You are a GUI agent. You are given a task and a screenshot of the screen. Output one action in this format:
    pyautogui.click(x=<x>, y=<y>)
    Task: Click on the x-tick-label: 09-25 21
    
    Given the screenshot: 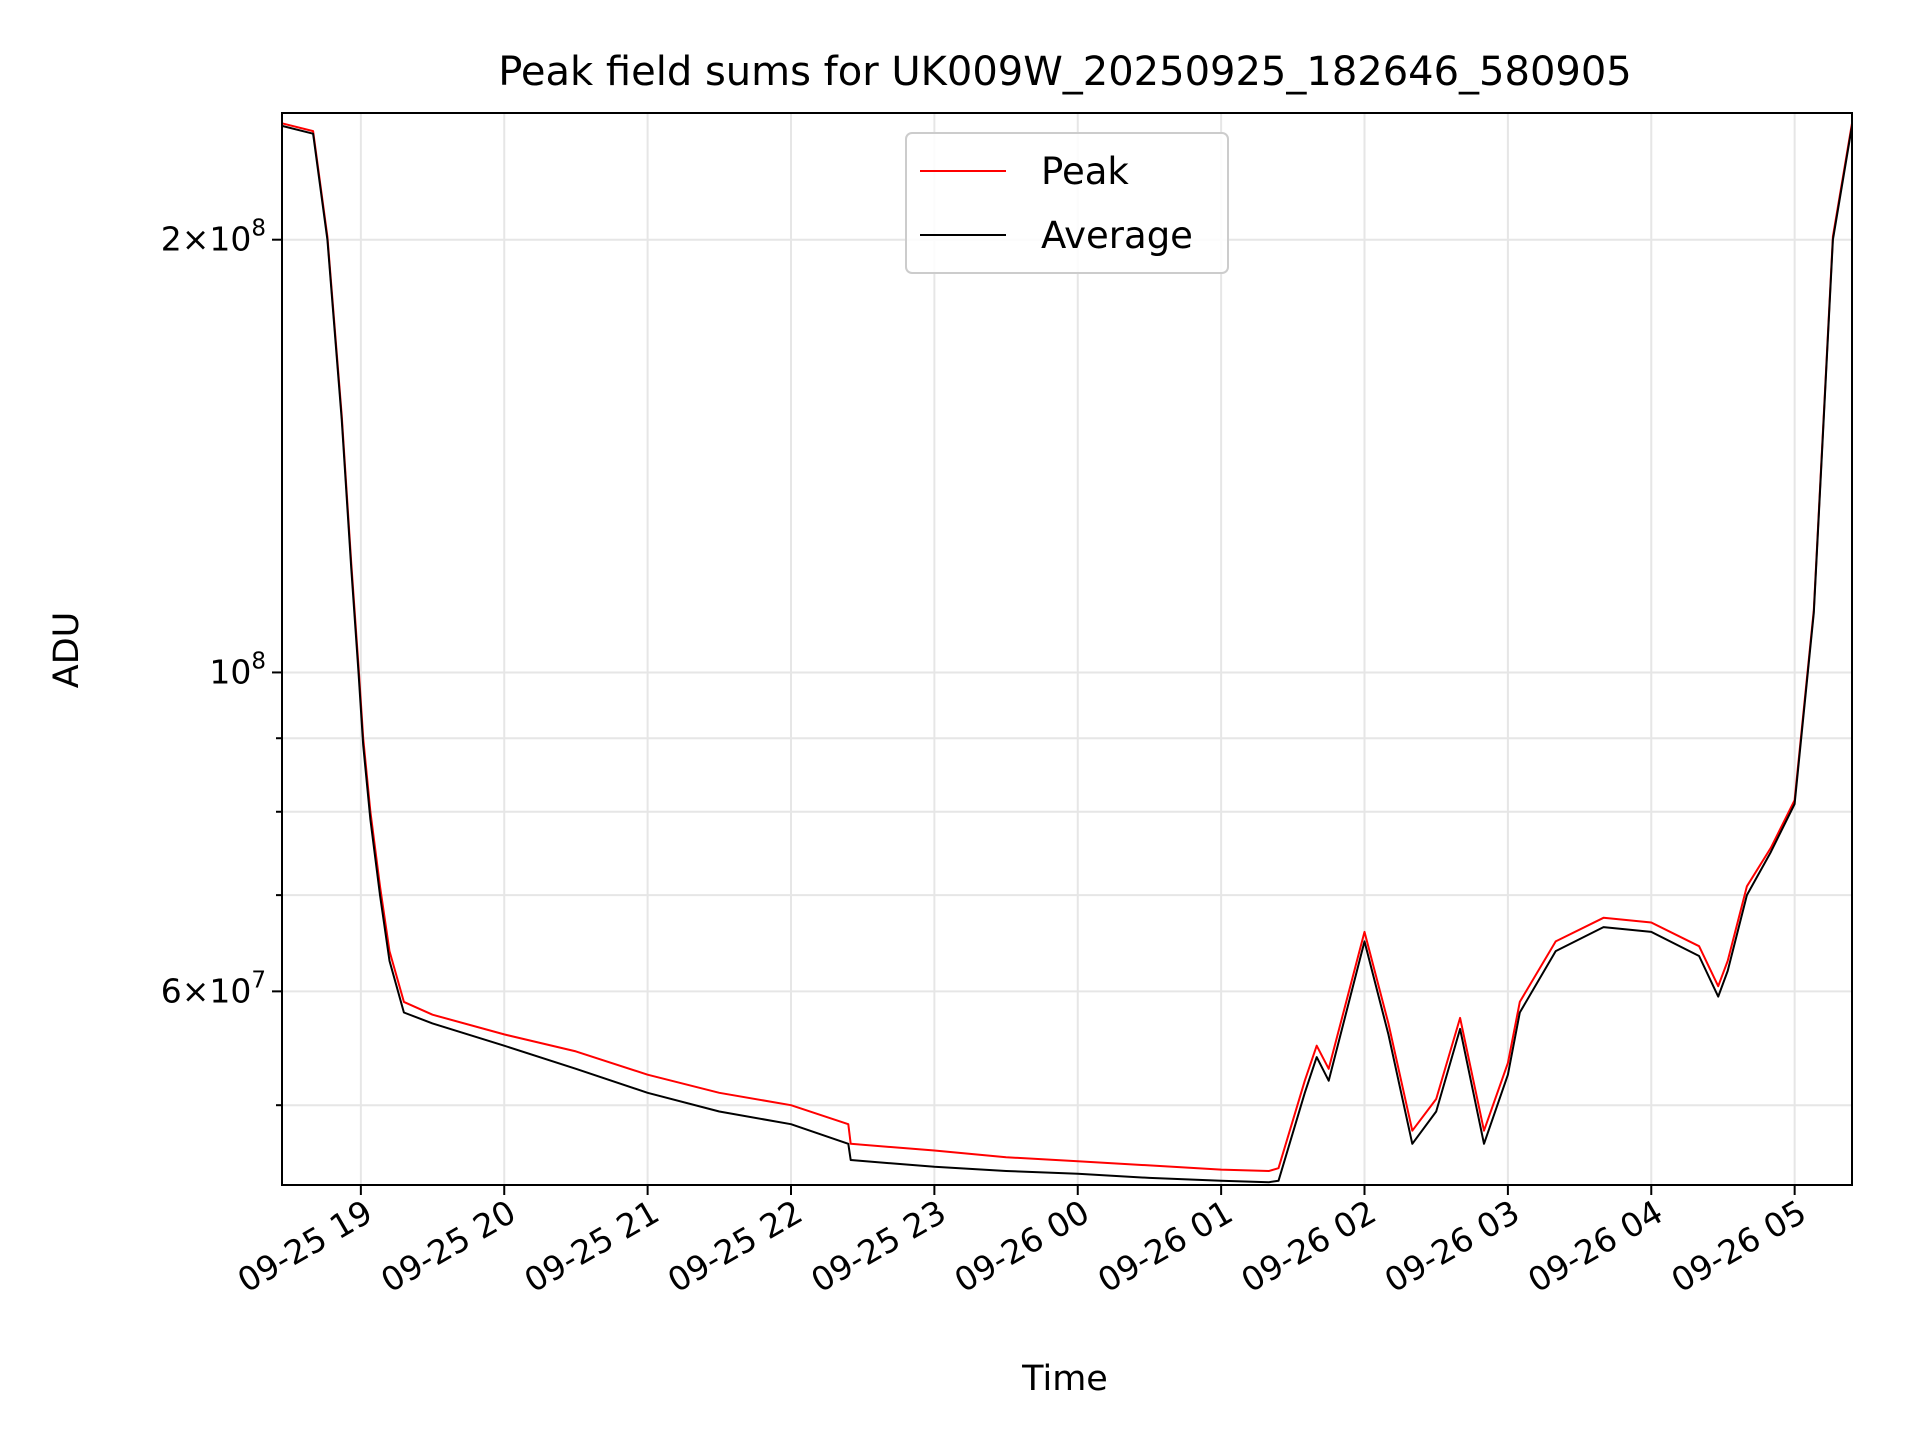 What is the action you would take?
    pyautogui.click(x=592, y=1246)
    